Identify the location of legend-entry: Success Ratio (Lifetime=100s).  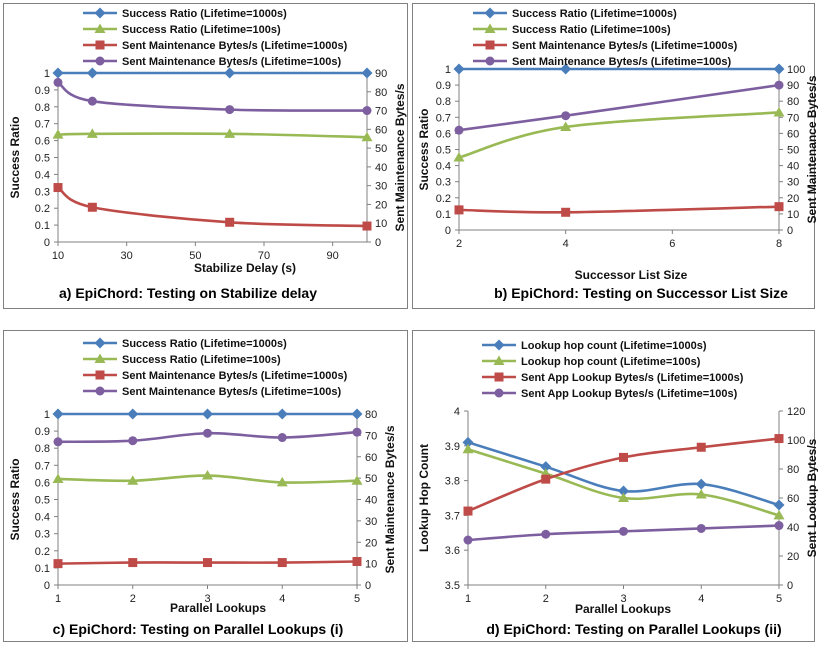
(182, 29).